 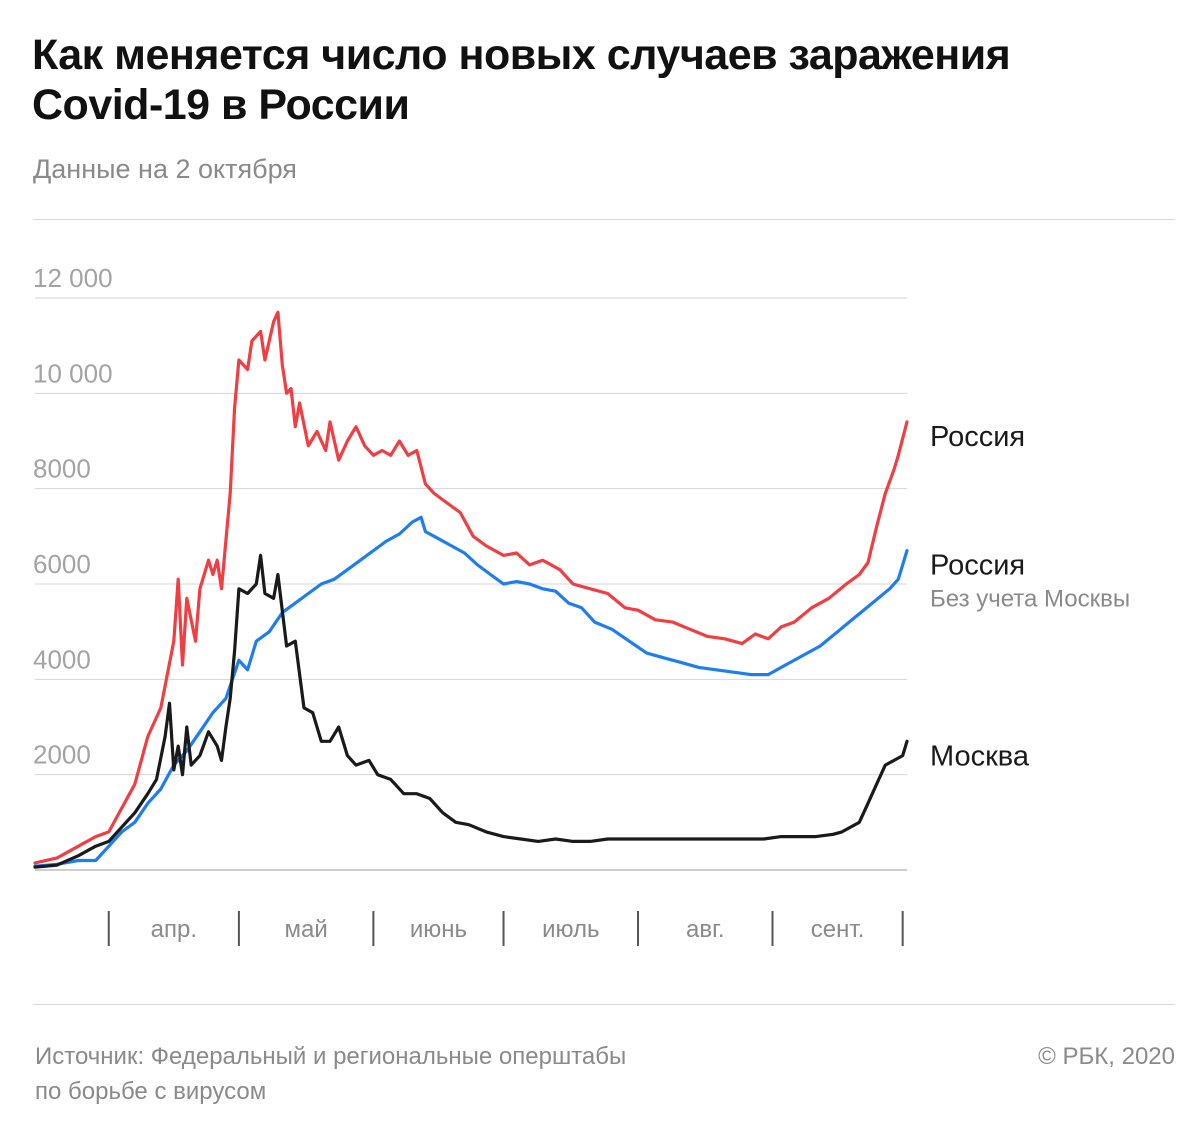 I want to click on legend-label-2: Москва, so click(x=980, y=756).